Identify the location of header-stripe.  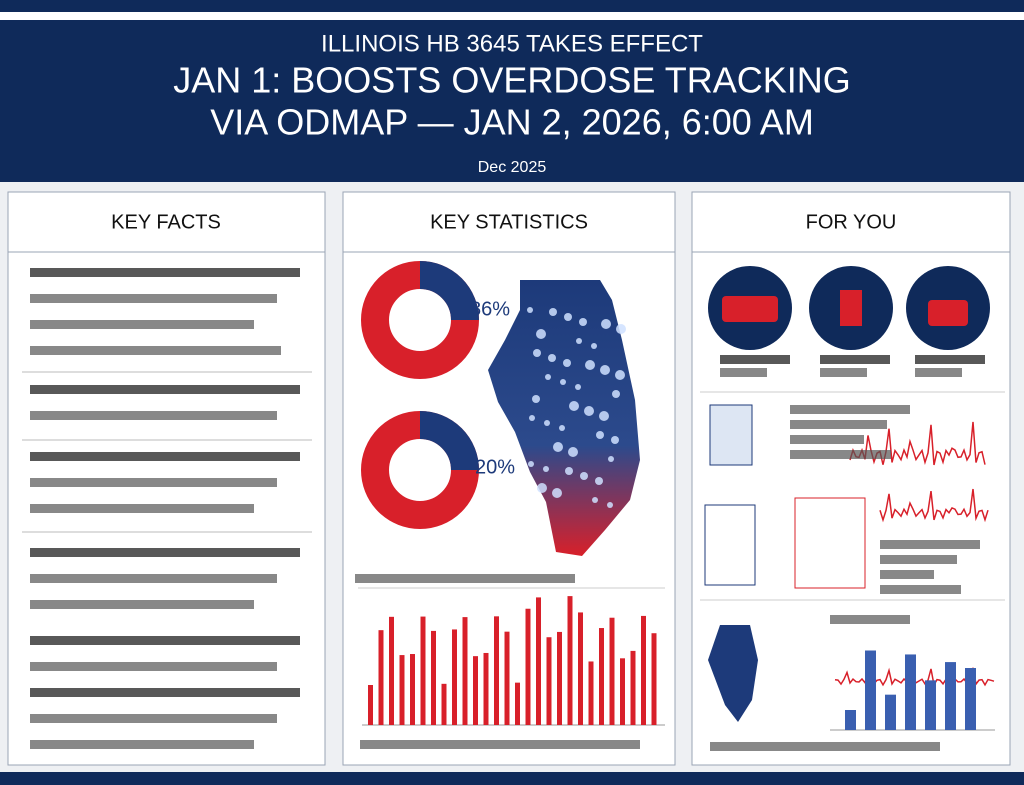
(512, 16).